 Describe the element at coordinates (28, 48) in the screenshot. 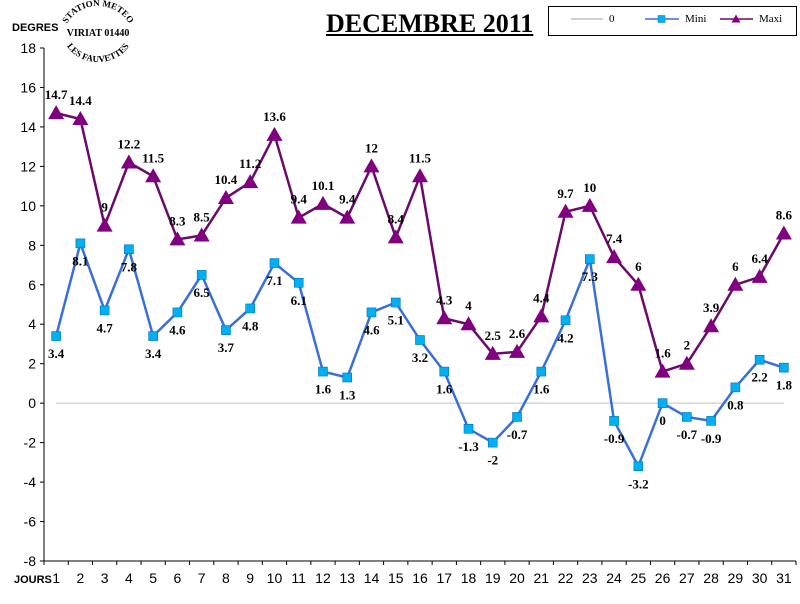

I see `y-tick-label: 18` at that location.